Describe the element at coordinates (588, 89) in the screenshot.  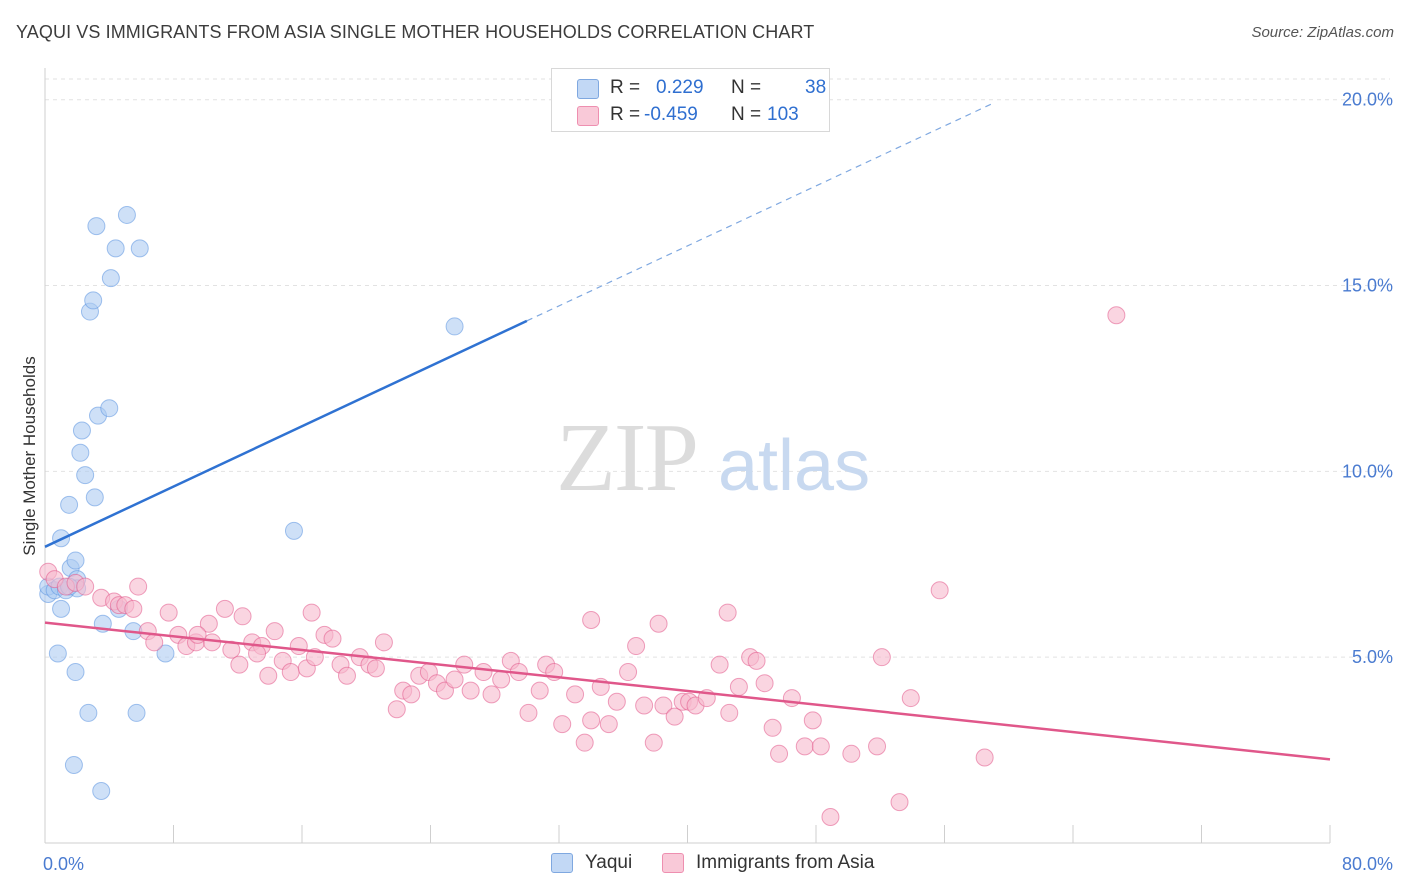
I see `legend-swatch-yaqui` at that location.